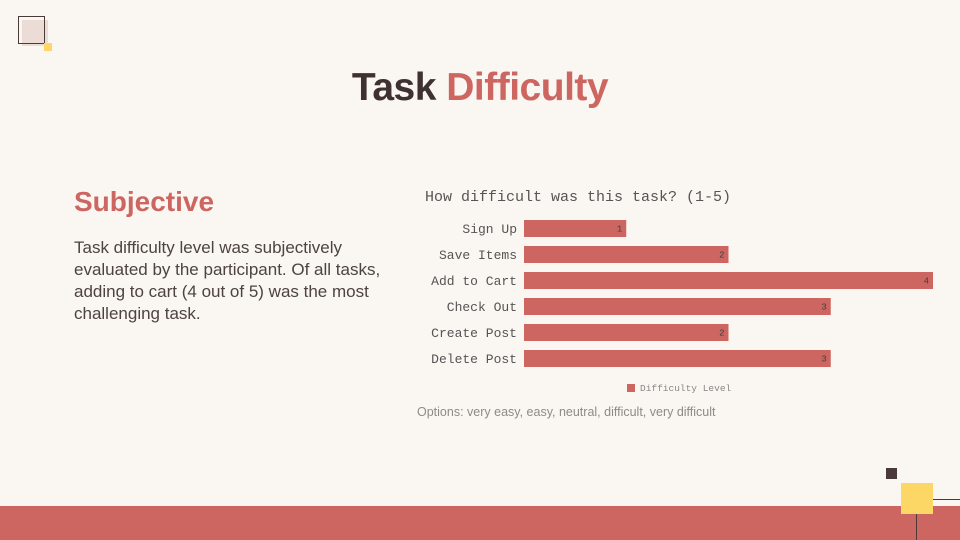 The image size is (960, 540). I want to click on decorative-pink-square, so click(35, 33).